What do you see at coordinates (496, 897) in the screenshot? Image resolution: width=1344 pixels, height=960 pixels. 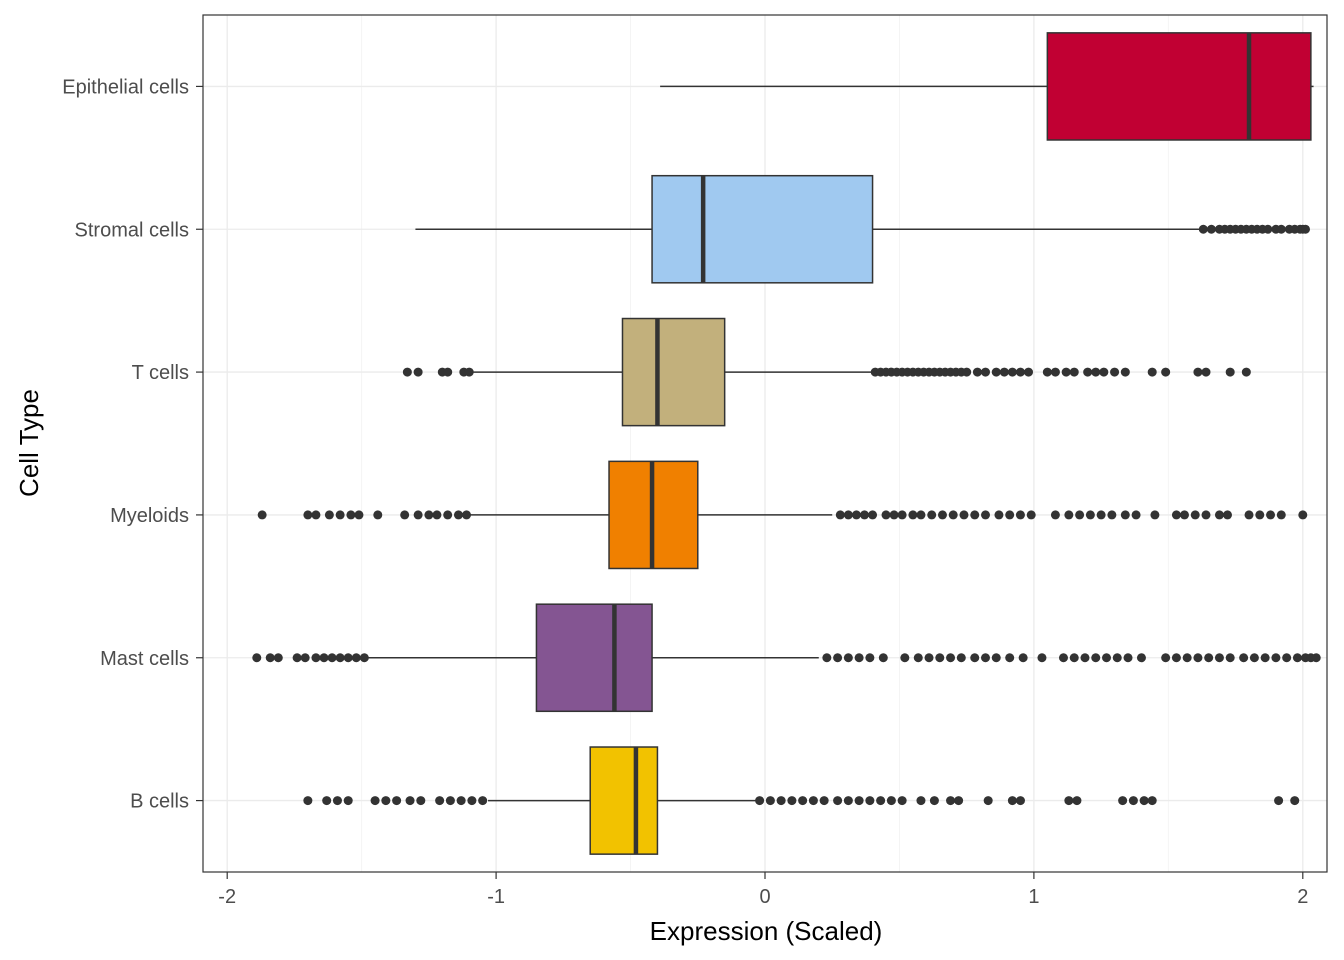 I see `x-tick-label: -1` at bounding box center [496, 897].